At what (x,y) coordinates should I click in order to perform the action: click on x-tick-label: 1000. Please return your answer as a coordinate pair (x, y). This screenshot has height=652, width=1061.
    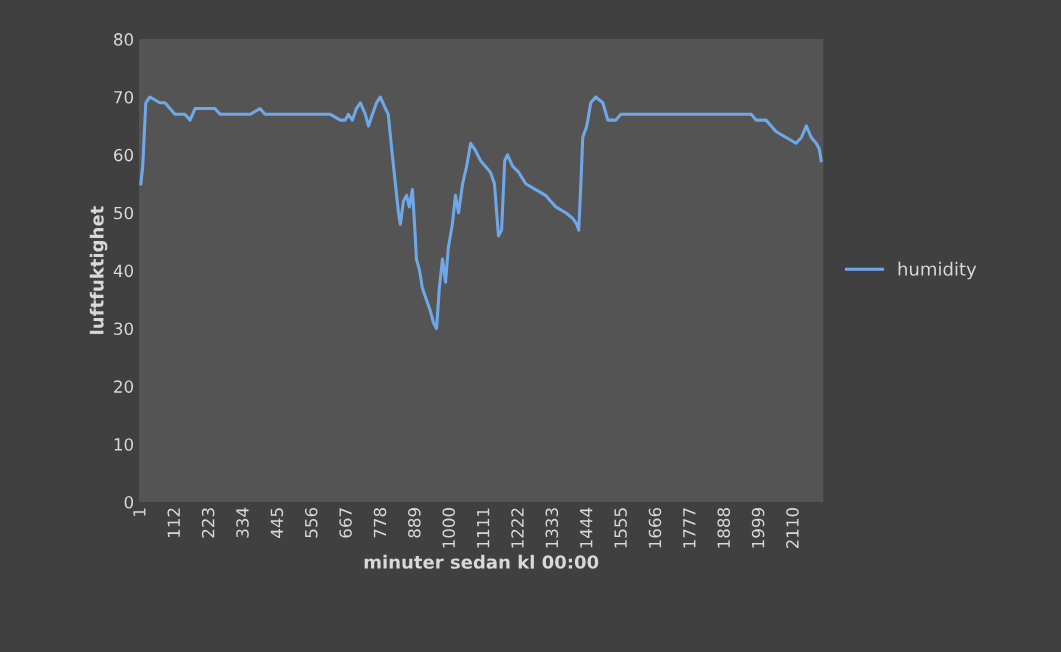
    Looking at the image, I should click on (449, 528).